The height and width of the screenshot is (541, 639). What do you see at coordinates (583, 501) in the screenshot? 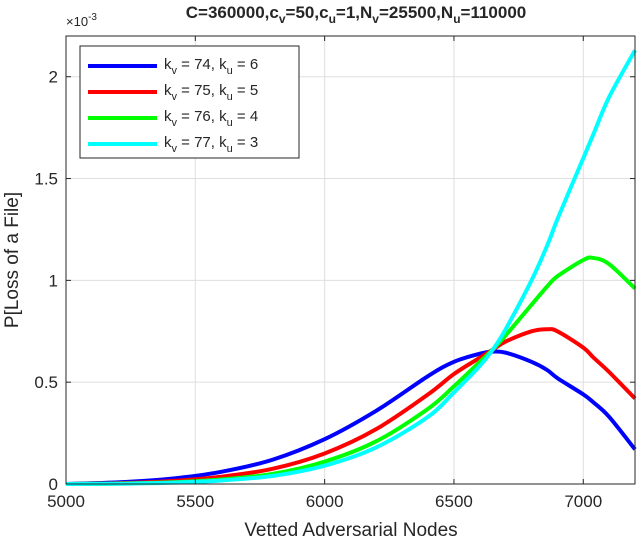
I see `x-tick-label: 7000` at bounding box center [583, 501].